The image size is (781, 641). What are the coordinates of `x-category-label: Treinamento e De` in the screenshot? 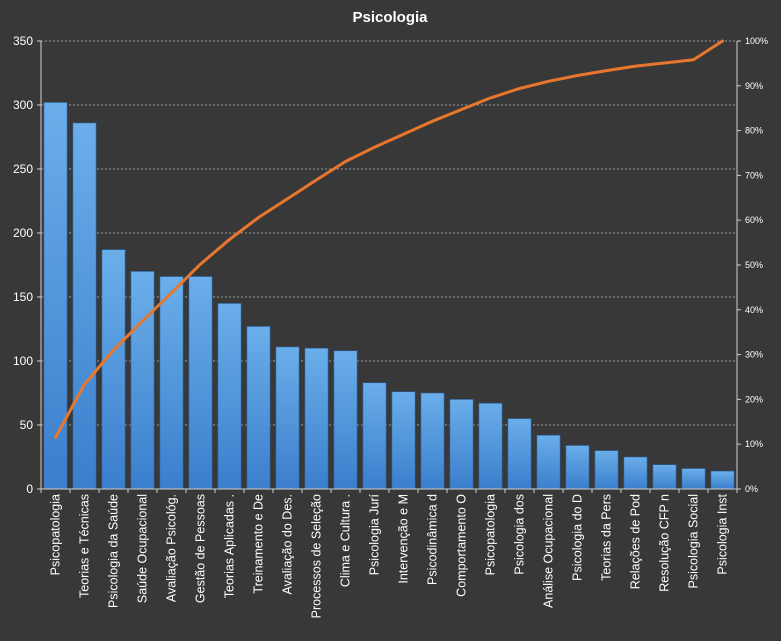 It's located at (259, 544).